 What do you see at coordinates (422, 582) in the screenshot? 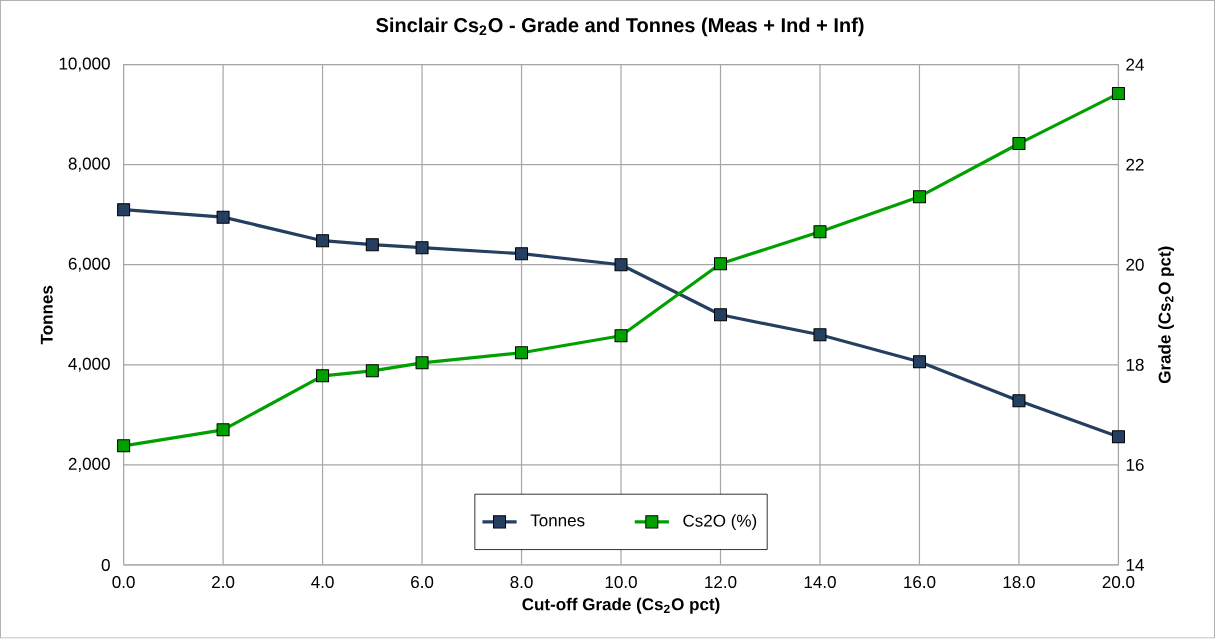
I see `x-tick-label: 6.0` at bounding box center [422, 582].